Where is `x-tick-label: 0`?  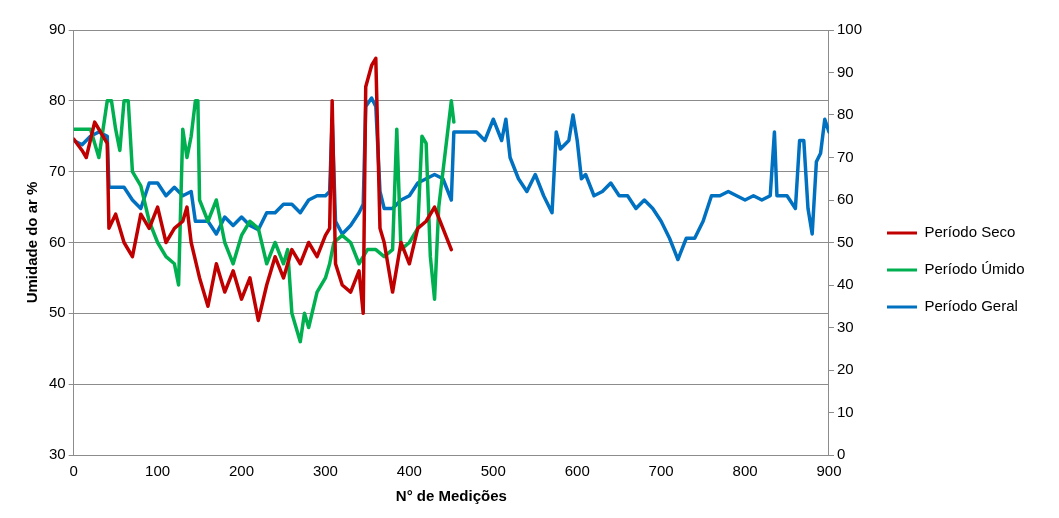 x-tick-label: 0 is located at coordinates (73, 471).